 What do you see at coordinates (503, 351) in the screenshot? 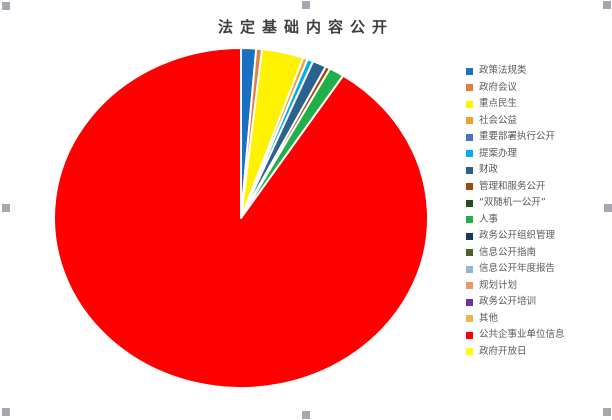
I see `legend-label: 政府开放日` at bounding box center [503, 351].